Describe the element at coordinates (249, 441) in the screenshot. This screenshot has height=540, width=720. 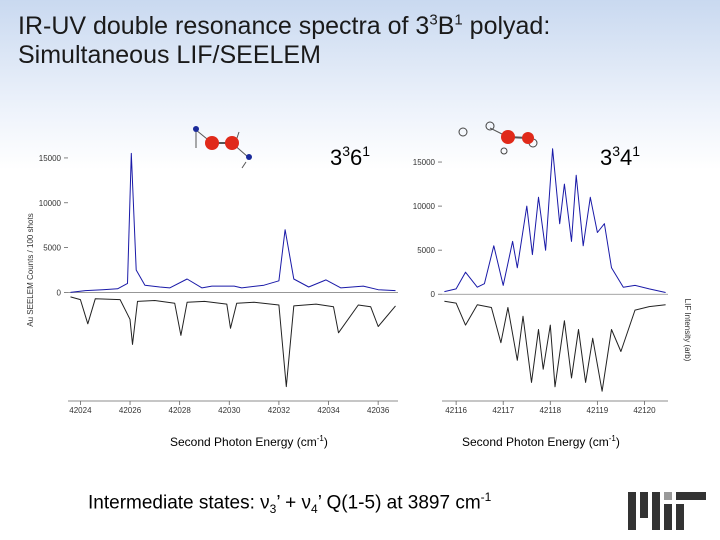
I see `x-axis-label-left: Second Photon Energy (cm-1)` at that location.